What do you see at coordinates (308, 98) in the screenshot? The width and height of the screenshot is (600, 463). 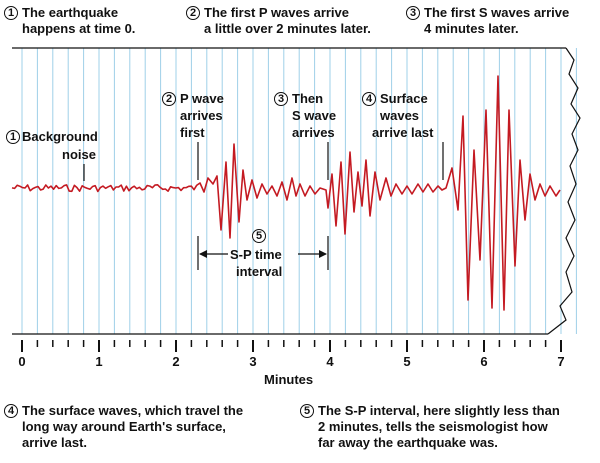 I see `label-line1: Then` at bounding box center [308, 98].